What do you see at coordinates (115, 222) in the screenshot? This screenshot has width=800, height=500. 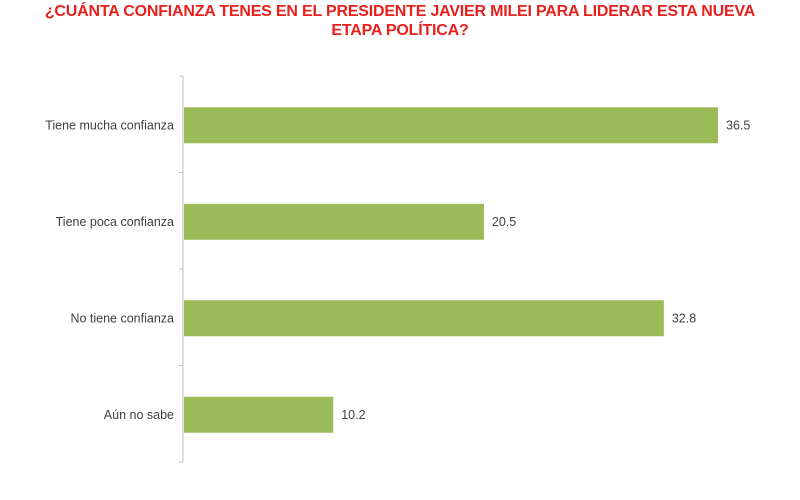 I see `category-label: Tiene poca confianza` at bounding box center [115, 222].